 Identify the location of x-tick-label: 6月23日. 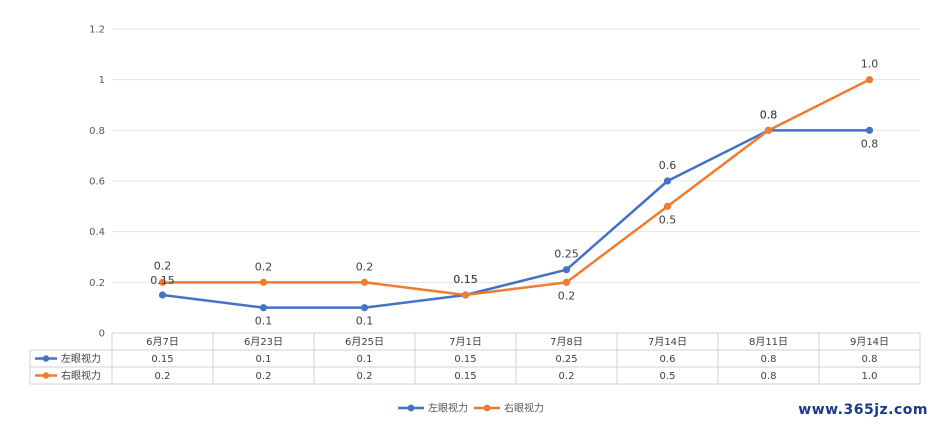
(263, 342).